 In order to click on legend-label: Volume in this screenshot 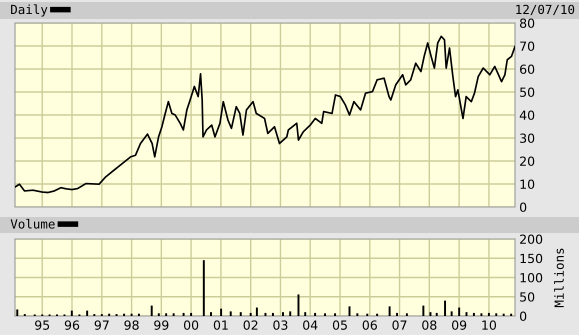, I will do `click(32, 223)`.